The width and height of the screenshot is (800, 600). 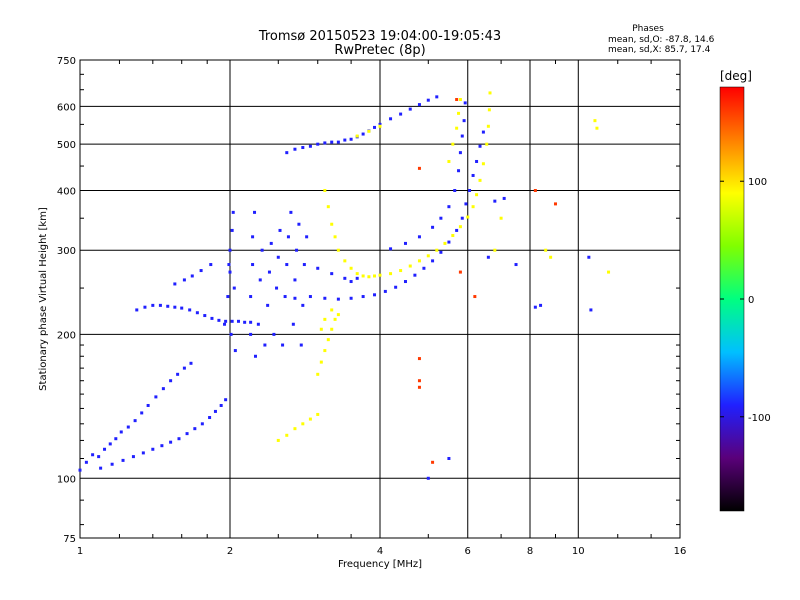 I want to click on y-tick-label: 300, so click(x=66, y=251).